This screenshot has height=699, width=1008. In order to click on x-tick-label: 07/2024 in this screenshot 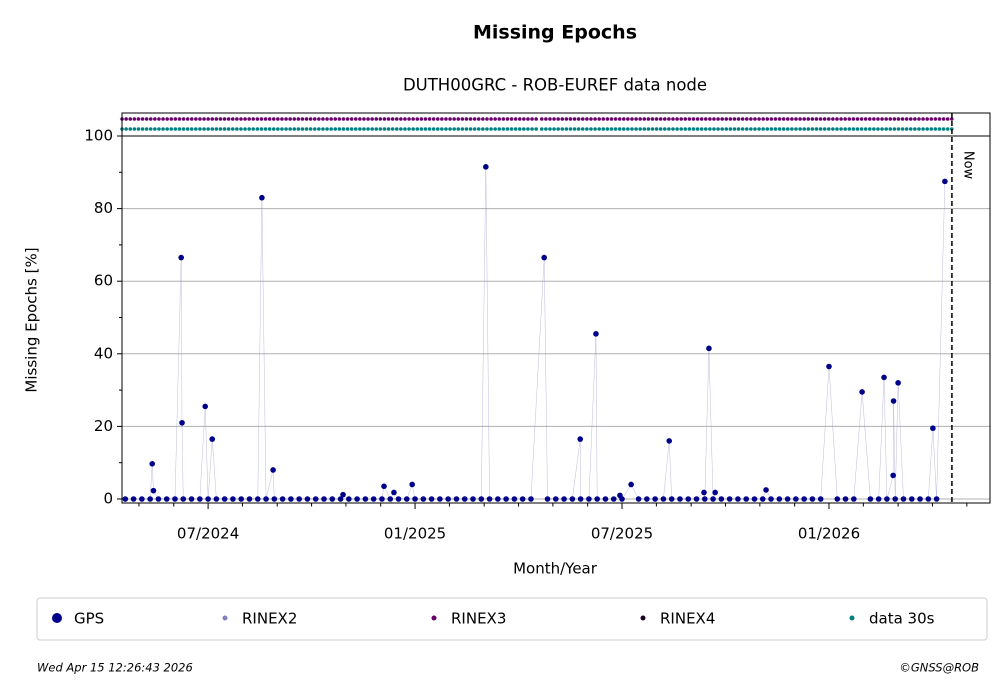, I will do `click(208, 534)`.